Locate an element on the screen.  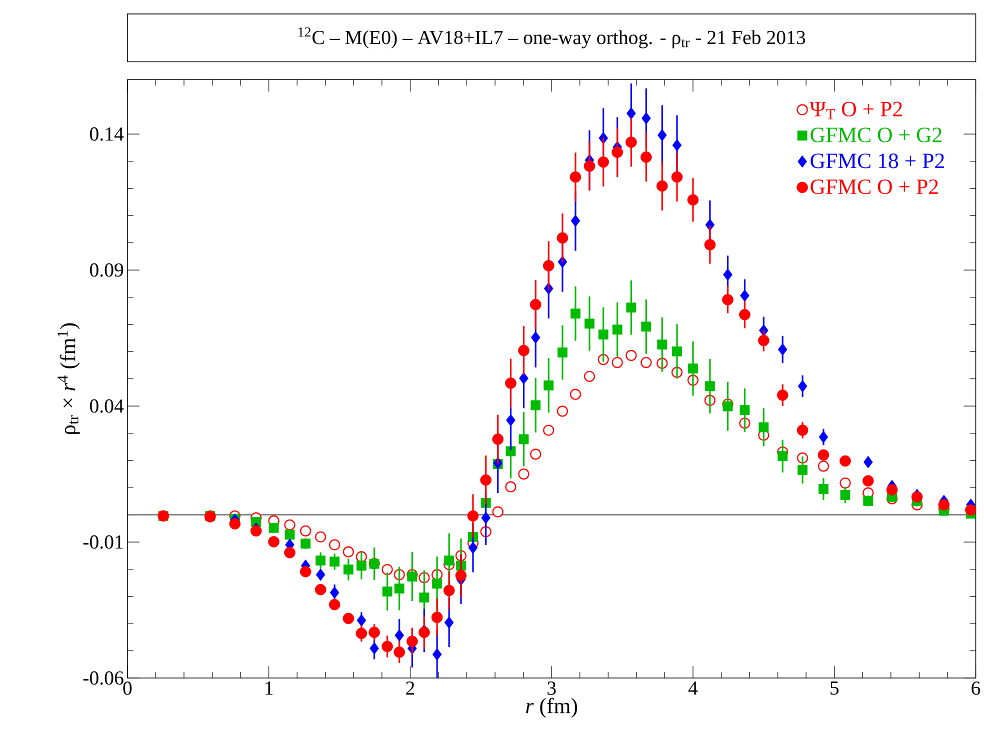
legend-label: GFMC 18 + P2 is located at coordinates (877, 161).